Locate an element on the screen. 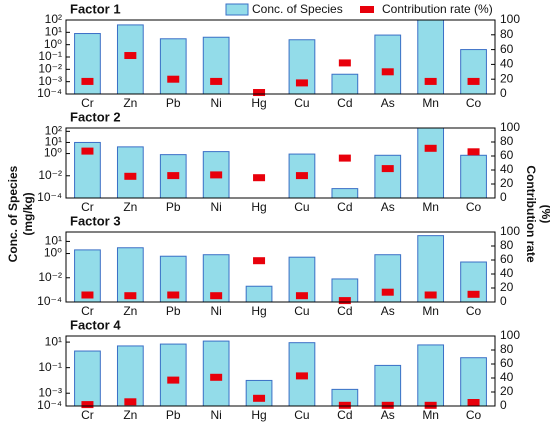  x-tick-label: Ni is located at coordinates (215, 415).